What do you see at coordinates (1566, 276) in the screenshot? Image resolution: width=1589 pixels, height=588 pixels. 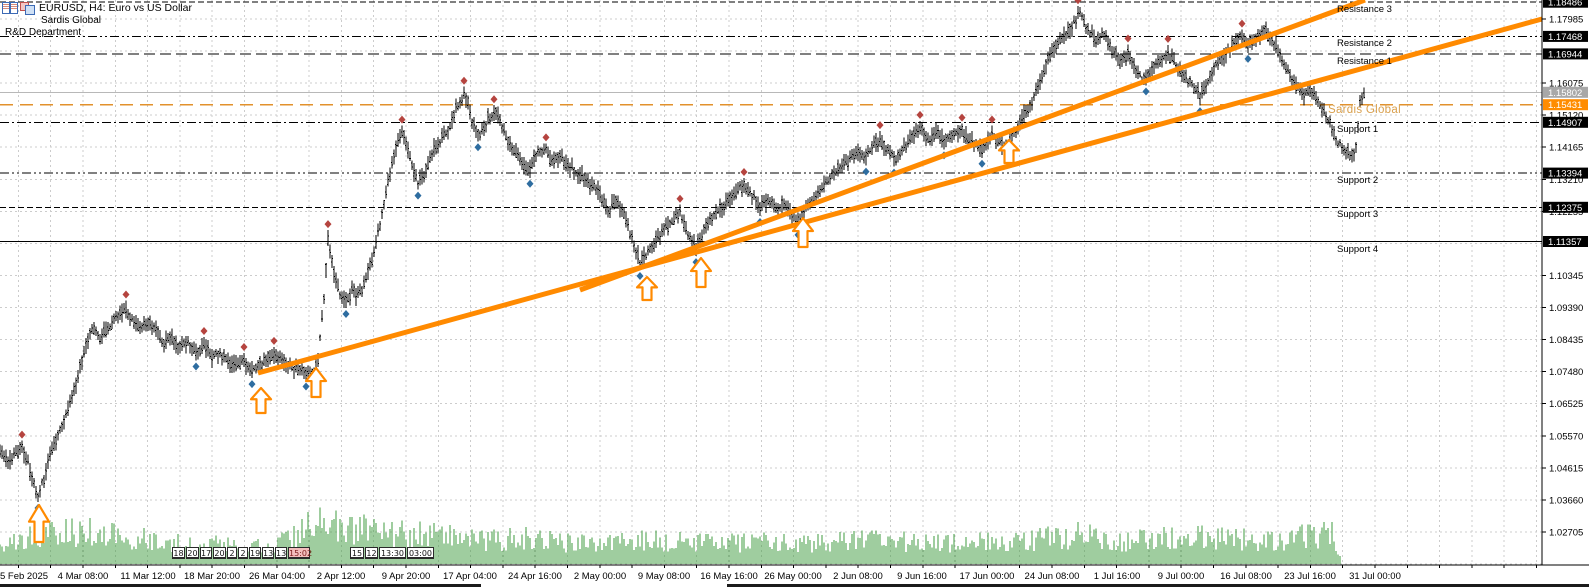 I see `svg-text: 1.10345` at bounding box center [1566, 276].